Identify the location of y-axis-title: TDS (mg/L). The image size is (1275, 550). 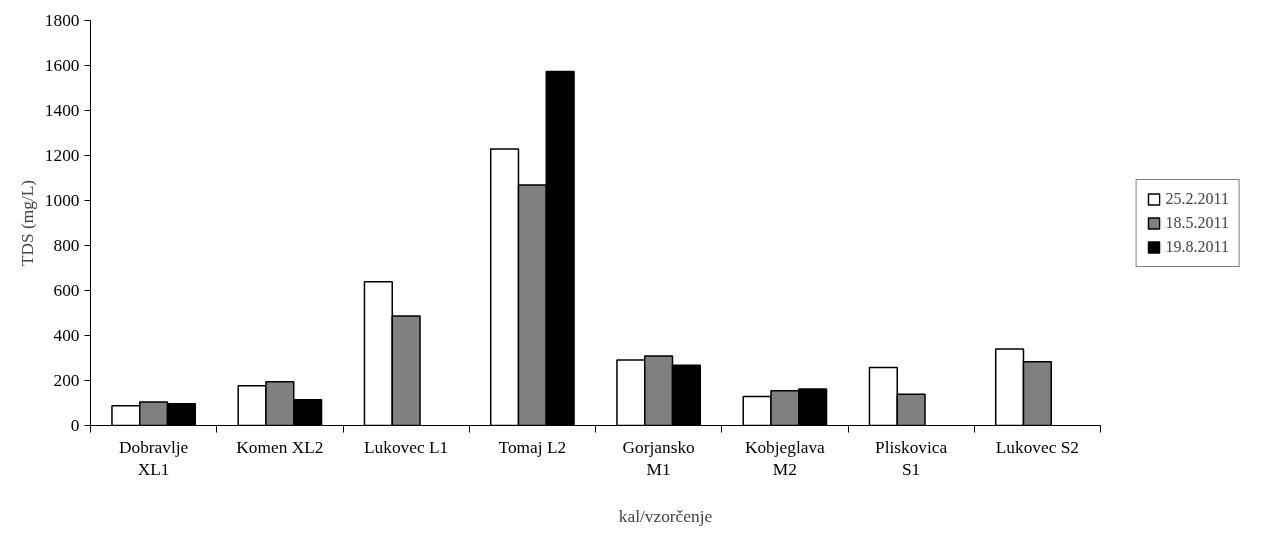
(27, 223).